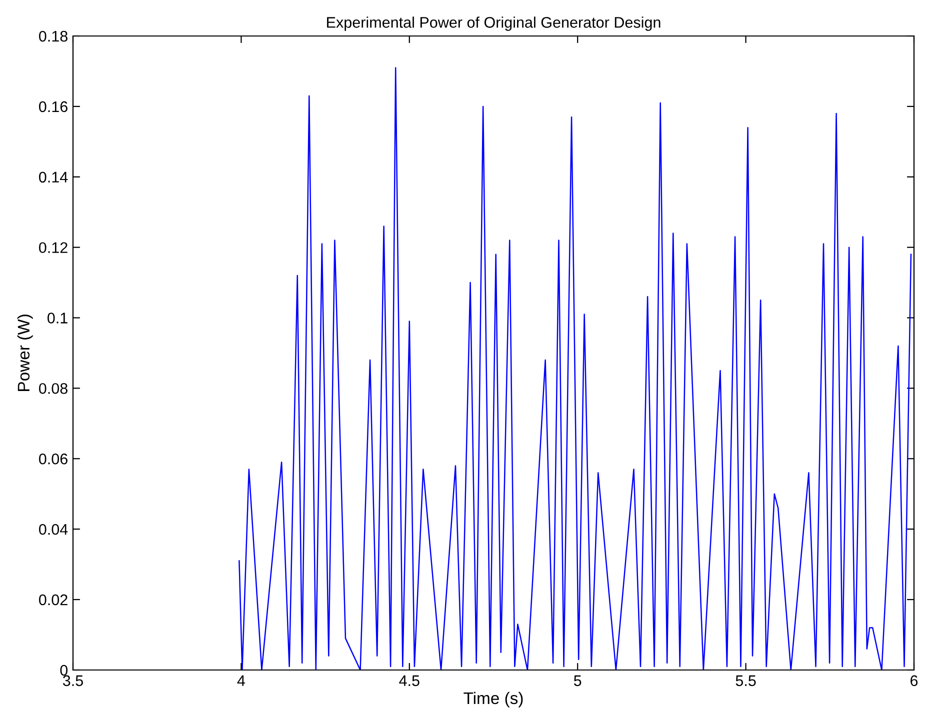 Image resolution: width=926 pixels, height=713 pixels. I want to click on x-tick-label: 5.5, so click(746, 680).